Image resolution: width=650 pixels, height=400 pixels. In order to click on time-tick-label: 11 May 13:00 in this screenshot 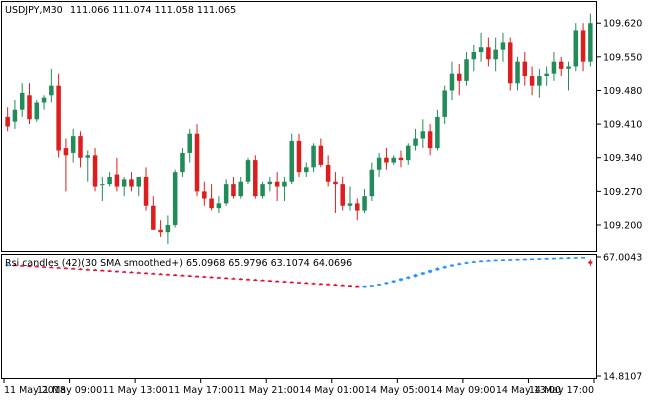, I will do `click(135, 390)`.